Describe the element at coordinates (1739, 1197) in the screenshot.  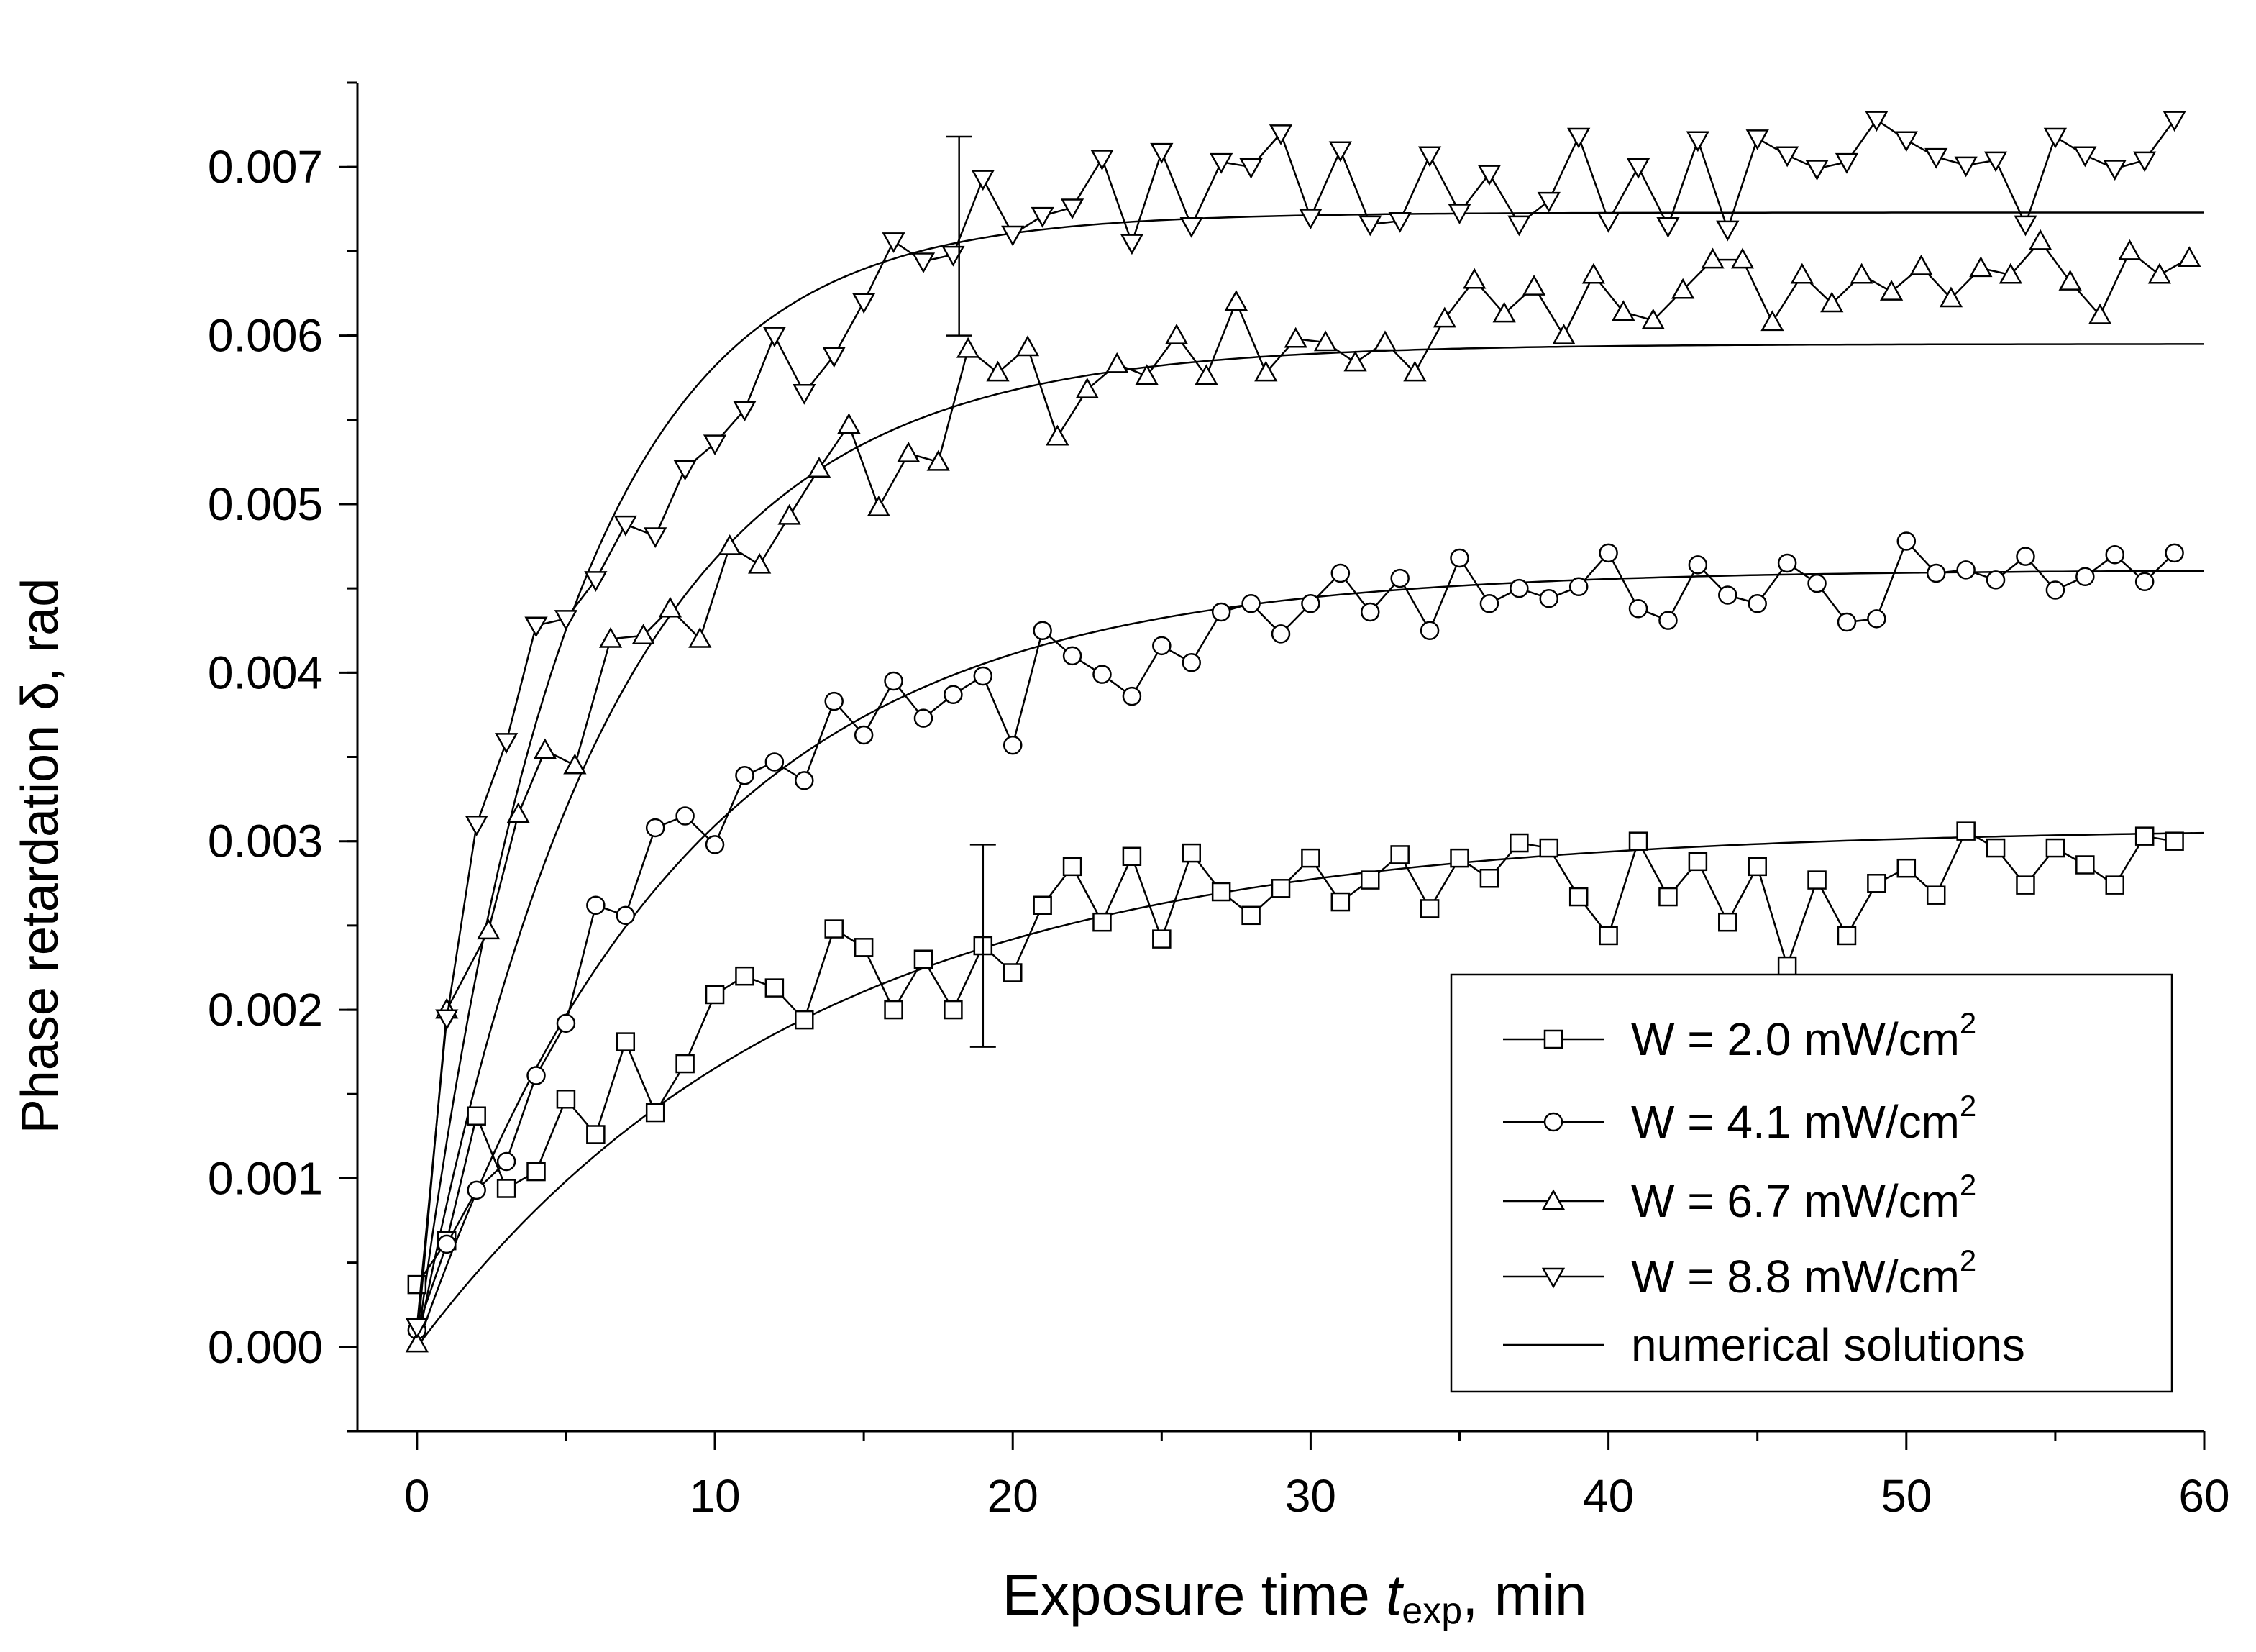
I see `legend-entry-triangle-up: W = 6.7 mW/cm2` at that location.